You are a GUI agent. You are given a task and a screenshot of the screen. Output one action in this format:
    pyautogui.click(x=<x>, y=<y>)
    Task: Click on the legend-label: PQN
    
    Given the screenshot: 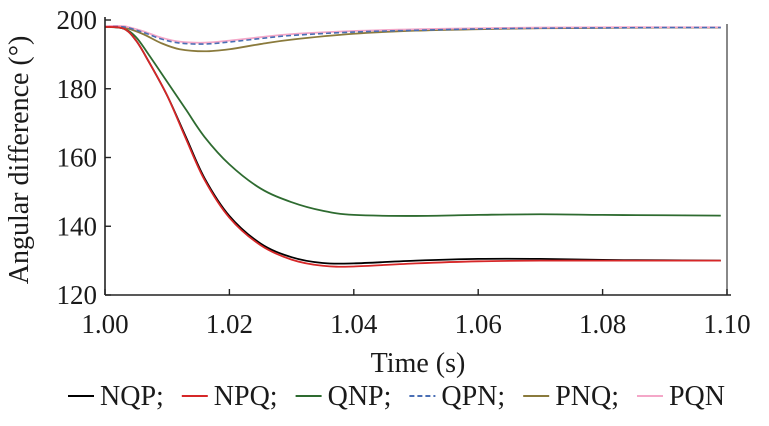 What is the action you would take?
    pyautogui.click(x=697, y=396)
    